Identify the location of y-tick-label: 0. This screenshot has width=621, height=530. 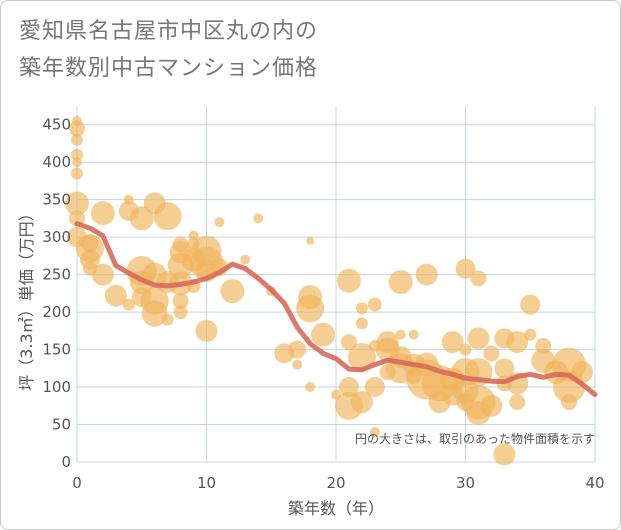
(66, 462).